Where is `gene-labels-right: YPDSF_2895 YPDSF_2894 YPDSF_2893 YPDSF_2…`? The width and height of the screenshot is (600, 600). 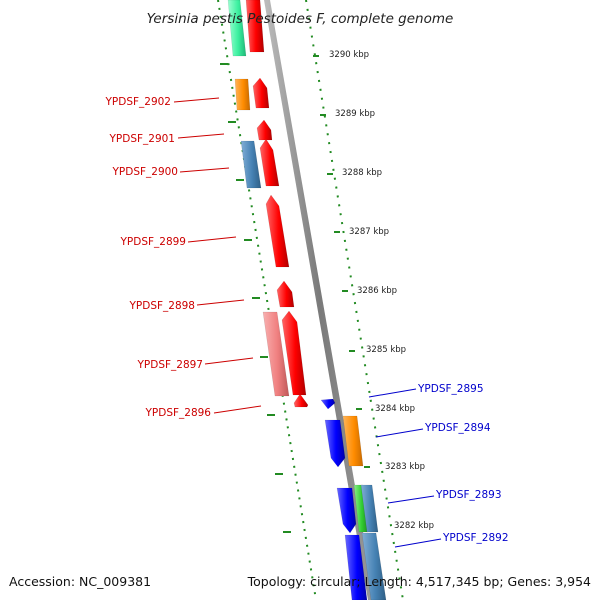 gene-labels-right: YPDSF_2895 YPDSF_2894 YPDSF_2893 YPDSF_2… is located at coordinates (463, 463).